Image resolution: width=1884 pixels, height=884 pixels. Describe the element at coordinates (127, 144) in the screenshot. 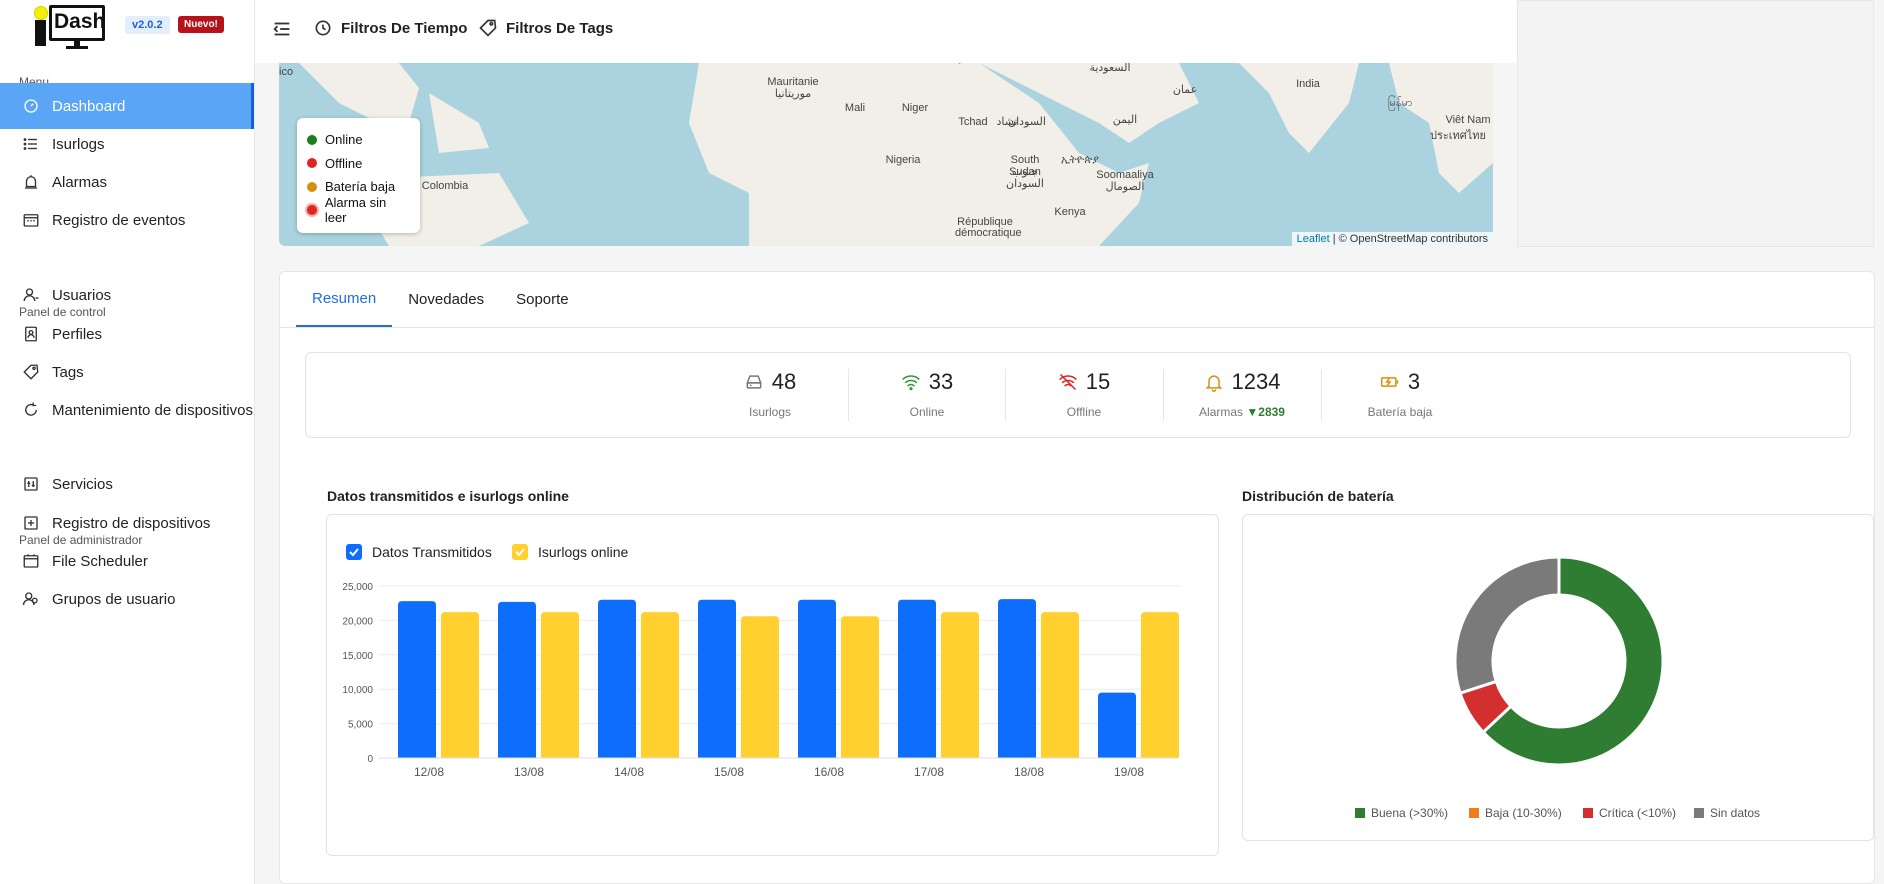

I see `sidebar-item-isurlogs: Isurlogs` at that location.